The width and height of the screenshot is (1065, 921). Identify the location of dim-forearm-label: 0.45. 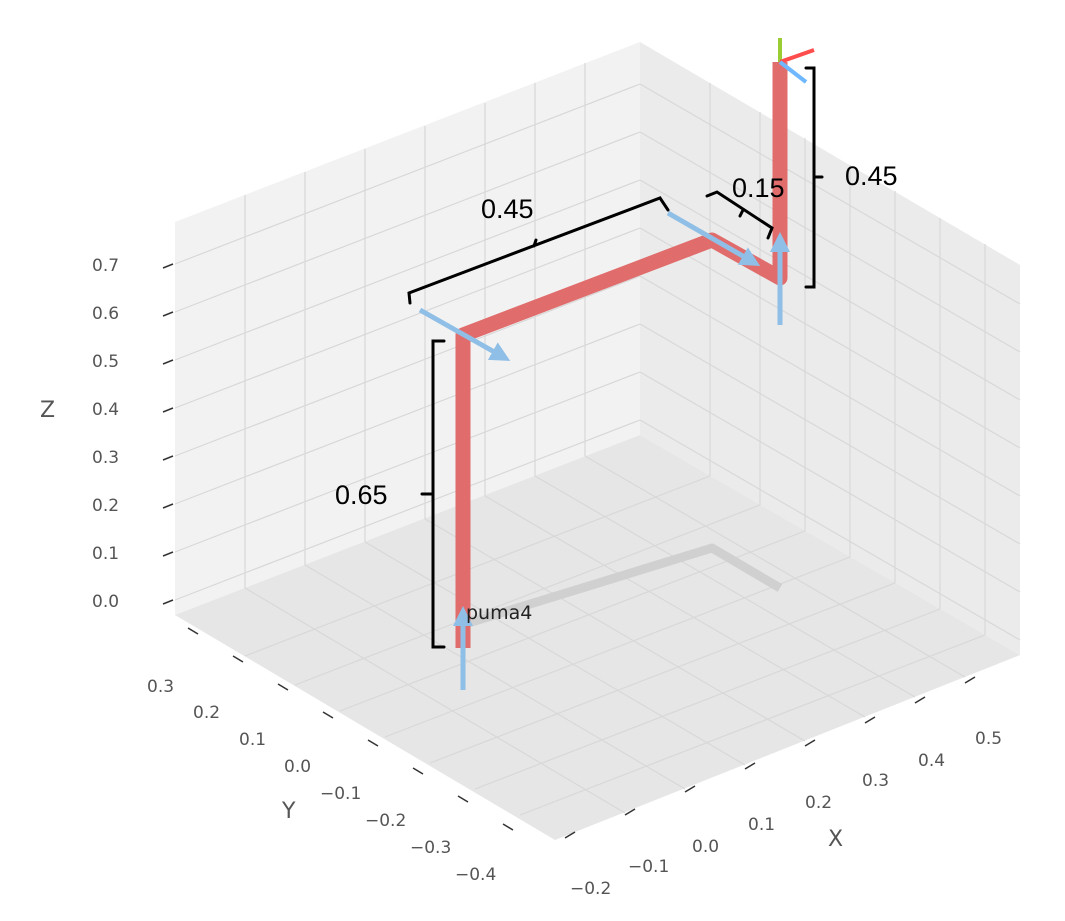
(871, 176).